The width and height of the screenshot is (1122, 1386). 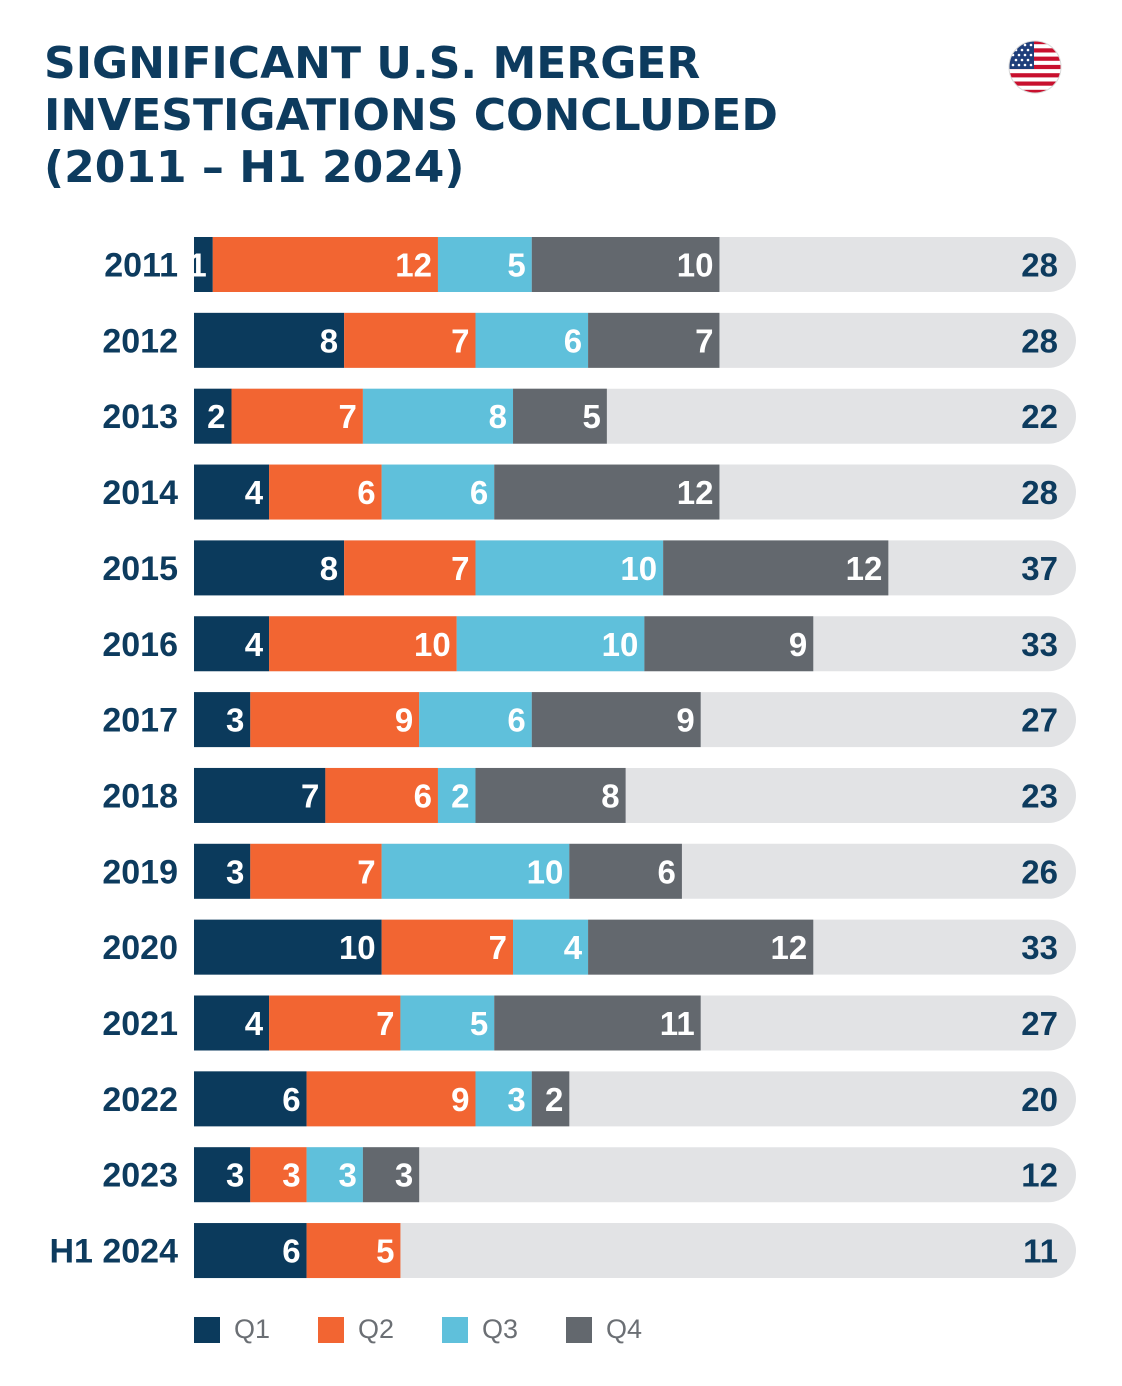 What do you see at coordinates (140, 872) in the screenshot?
I see `category-label: 2019` at bounding box center [140, 872].